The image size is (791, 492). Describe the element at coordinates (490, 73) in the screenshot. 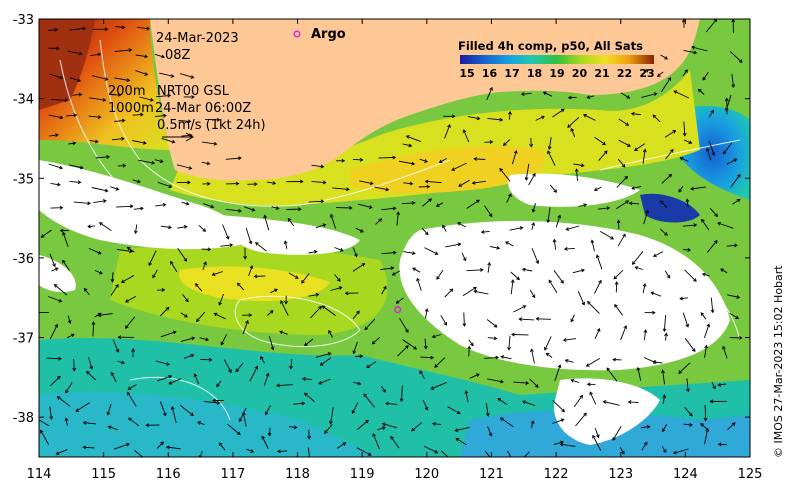

I see `colorbar-tick-label: 16` at that location.